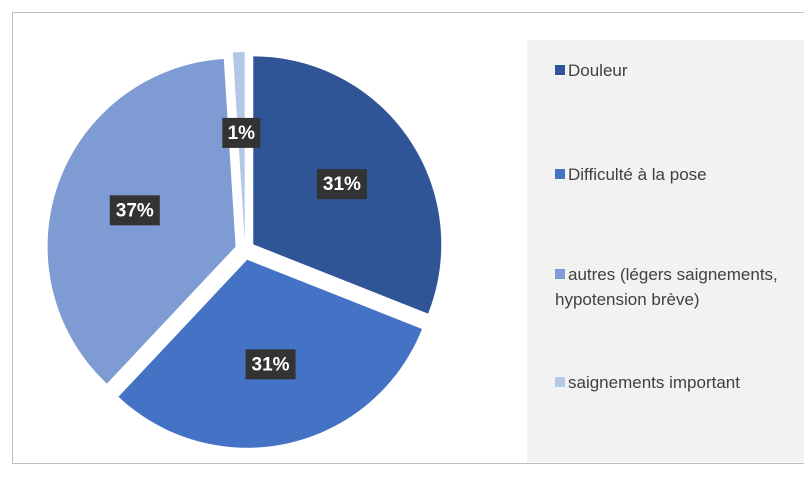 The image size is (804, 492). I want to click on legend-entry: saignements important, so click(675, 382).